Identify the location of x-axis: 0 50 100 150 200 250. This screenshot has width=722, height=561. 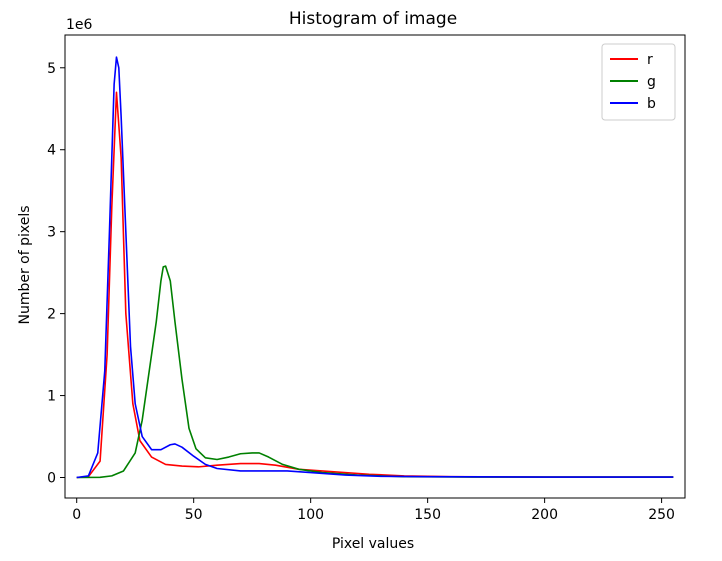
(373, 510).